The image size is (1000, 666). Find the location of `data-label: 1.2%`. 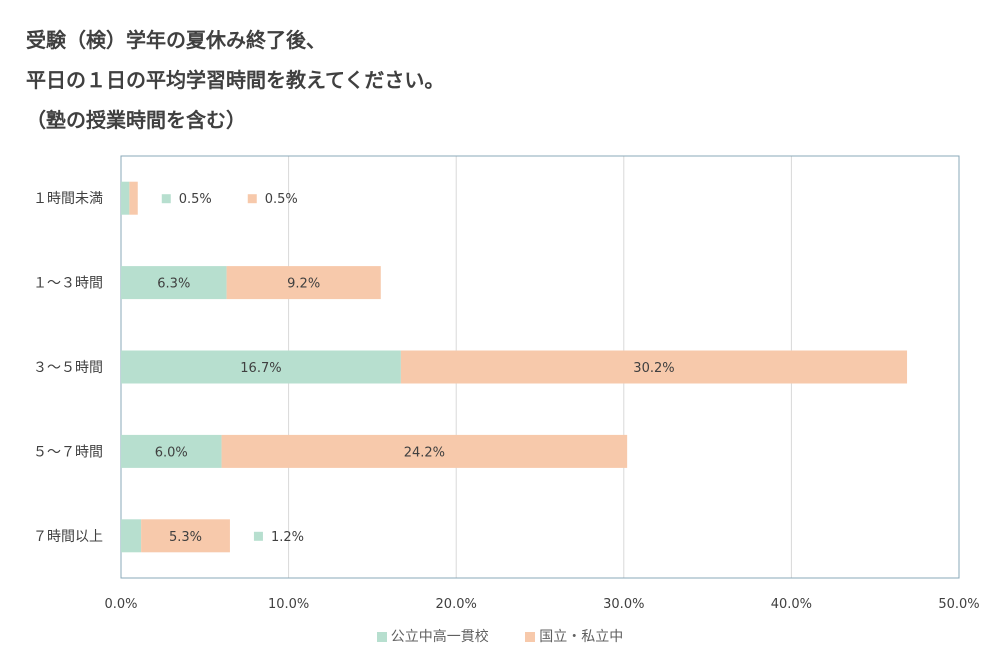

data-label: 1.2% is located at coordinates (287, 537).